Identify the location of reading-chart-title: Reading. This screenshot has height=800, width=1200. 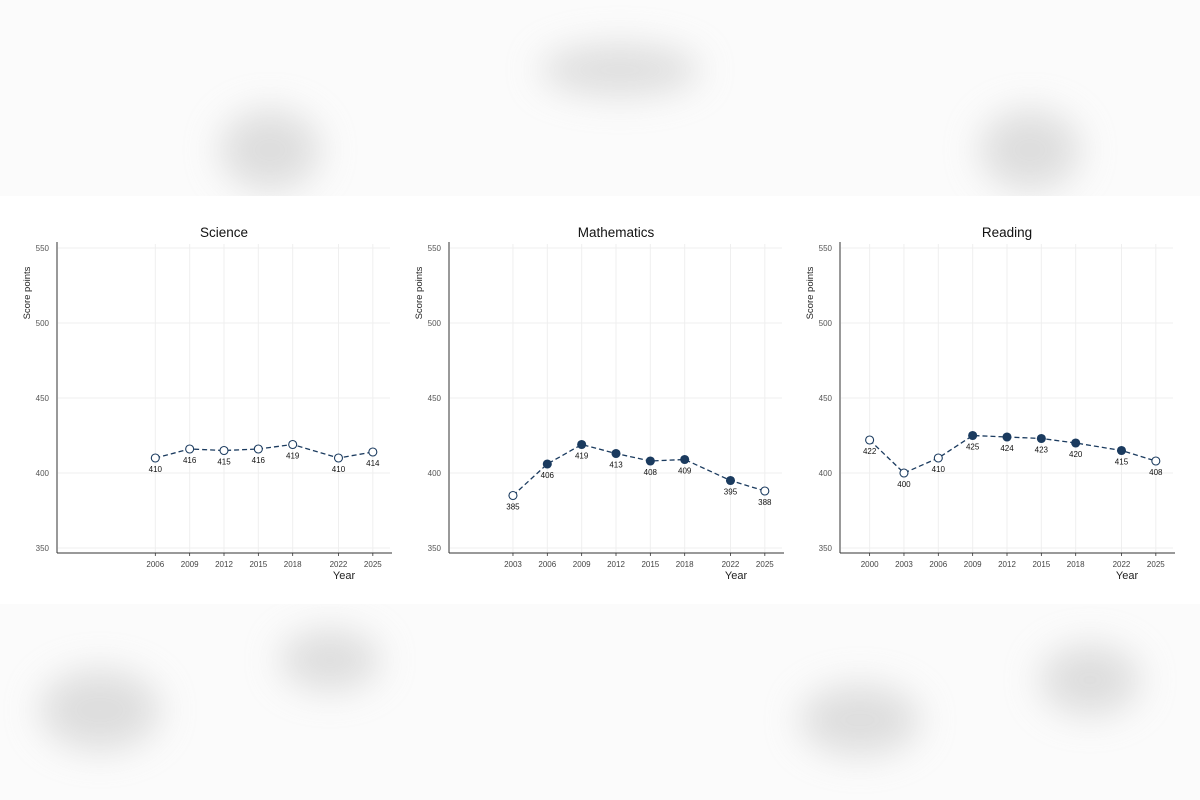
(1007, 232).